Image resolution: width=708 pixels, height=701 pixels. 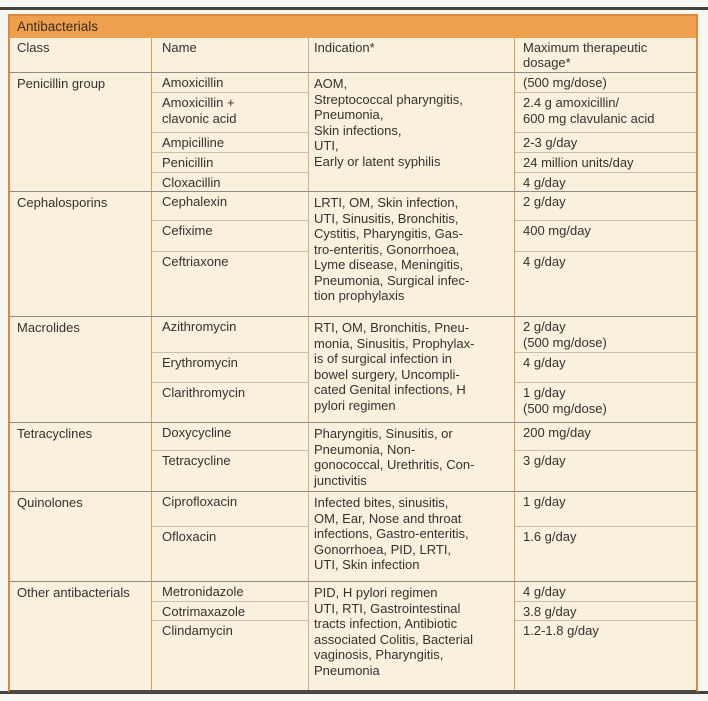 What do you see at coordinates (230, 83) in the screenshot?
I see `drug-name: Amoxicillin` at bounding box center [230, 83].